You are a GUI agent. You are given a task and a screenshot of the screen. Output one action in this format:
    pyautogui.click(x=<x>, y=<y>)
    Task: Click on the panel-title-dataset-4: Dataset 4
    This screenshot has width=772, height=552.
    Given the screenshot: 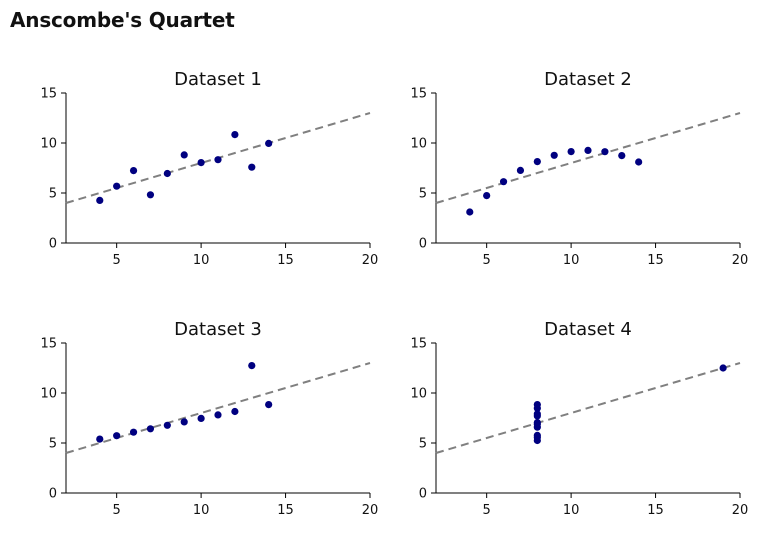 What is the action you would take?
    pyautogui.click(x=588, y=329)
    